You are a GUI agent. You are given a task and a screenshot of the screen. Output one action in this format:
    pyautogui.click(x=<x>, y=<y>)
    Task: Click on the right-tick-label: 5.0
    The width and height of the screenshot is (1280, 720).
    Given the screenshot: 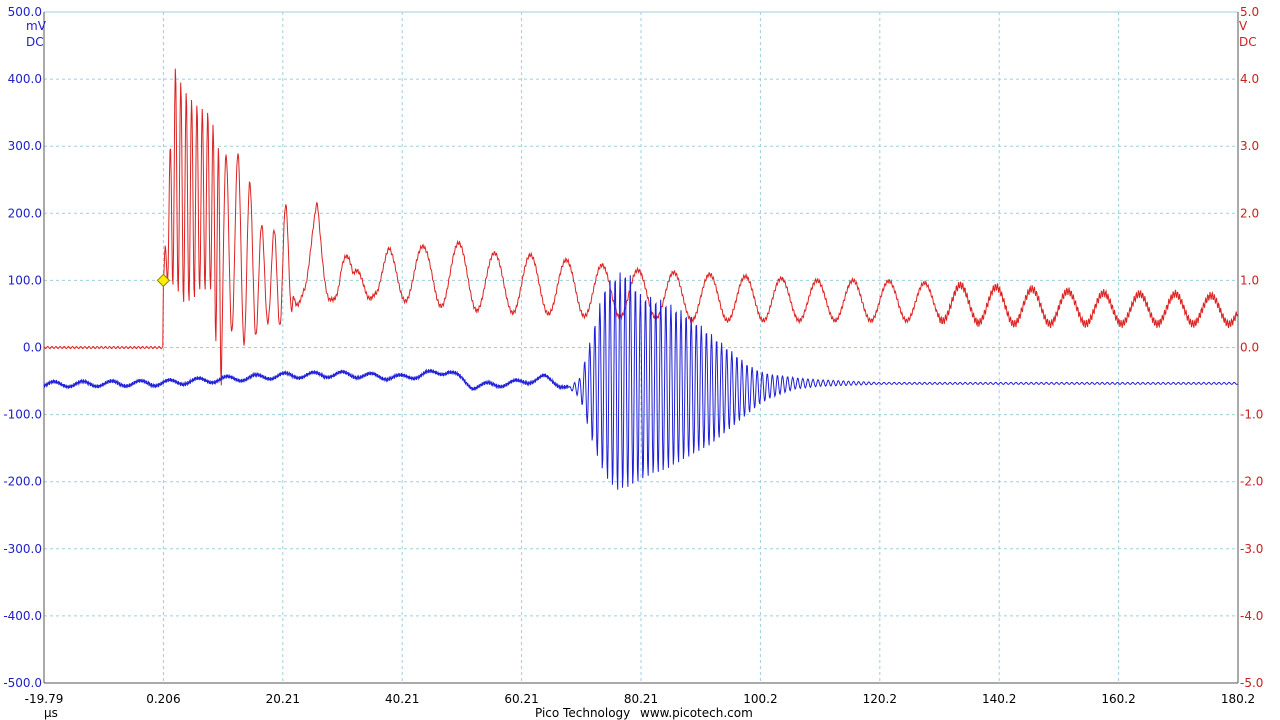 What is the action you would take?
    pyautogui.click(x=1249, y=12)
    